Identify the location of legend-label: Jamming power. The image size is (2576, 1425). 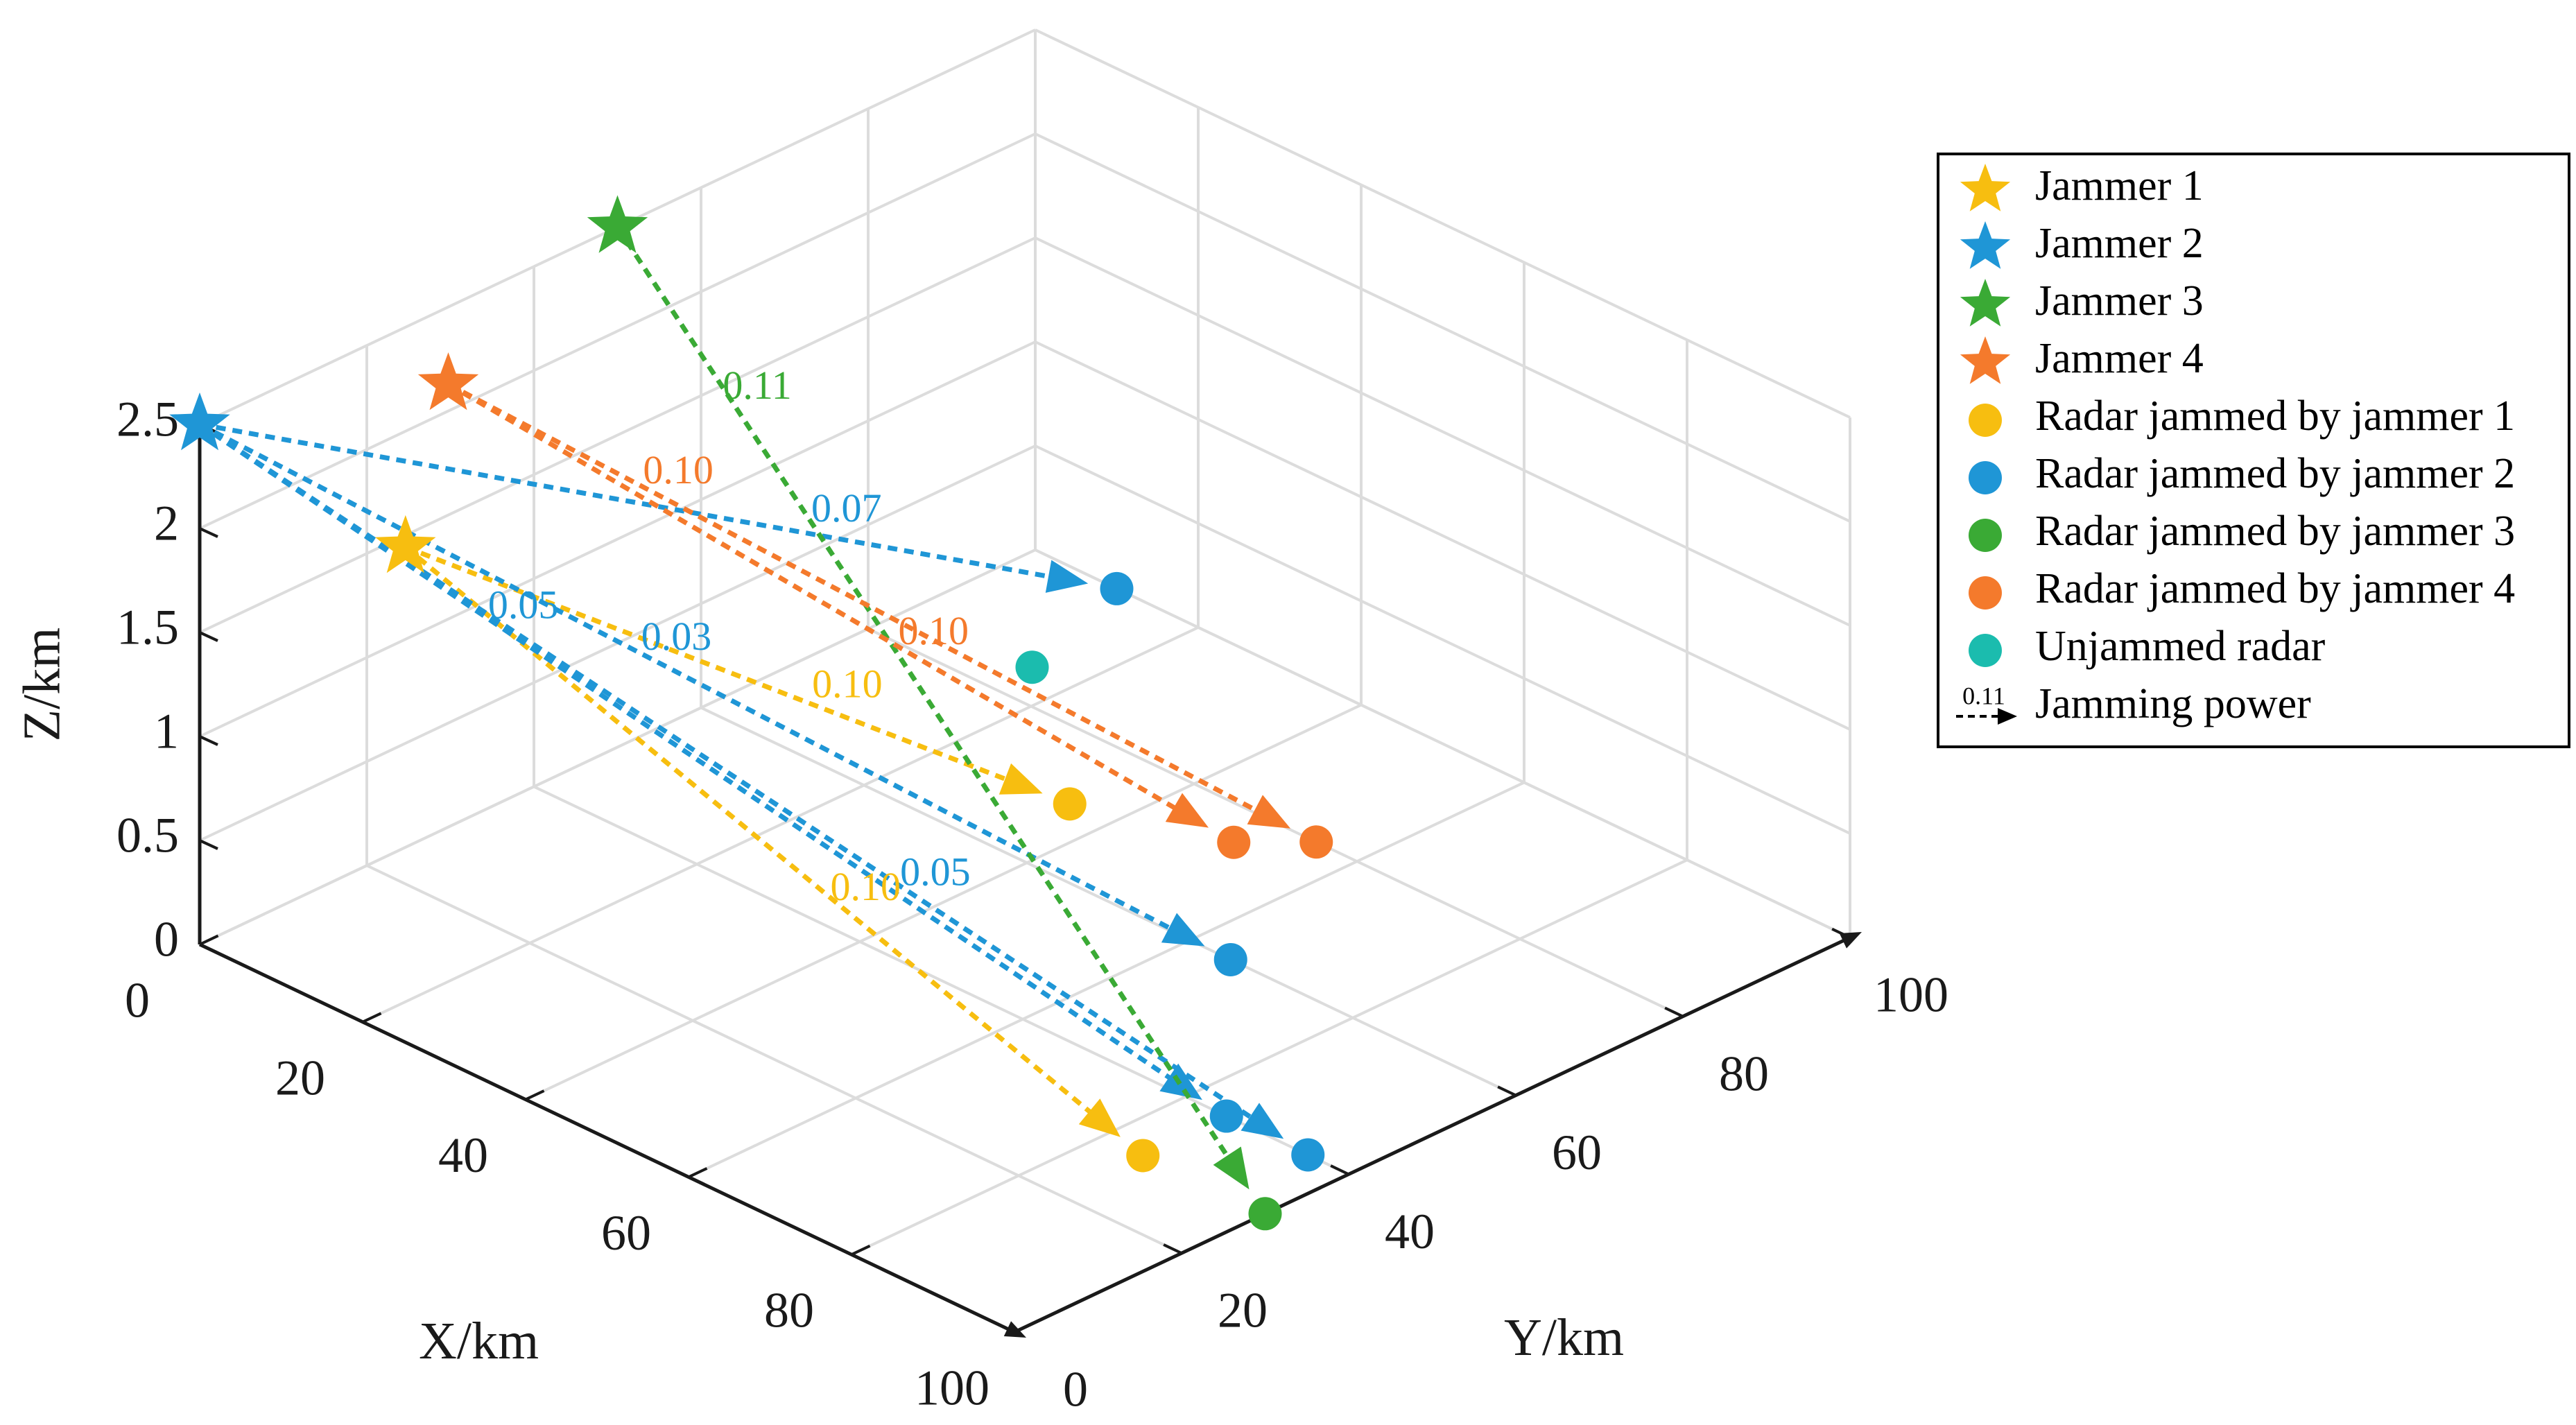
(2173, 704).